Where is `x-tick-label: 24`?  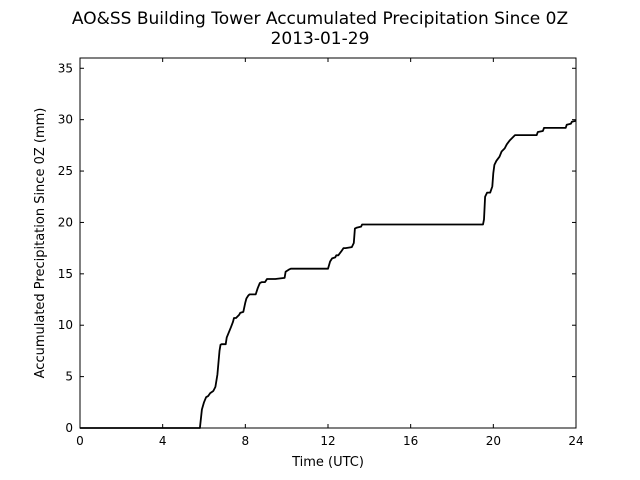 x-tick-label: 24 is located at coordinates (575, 441).